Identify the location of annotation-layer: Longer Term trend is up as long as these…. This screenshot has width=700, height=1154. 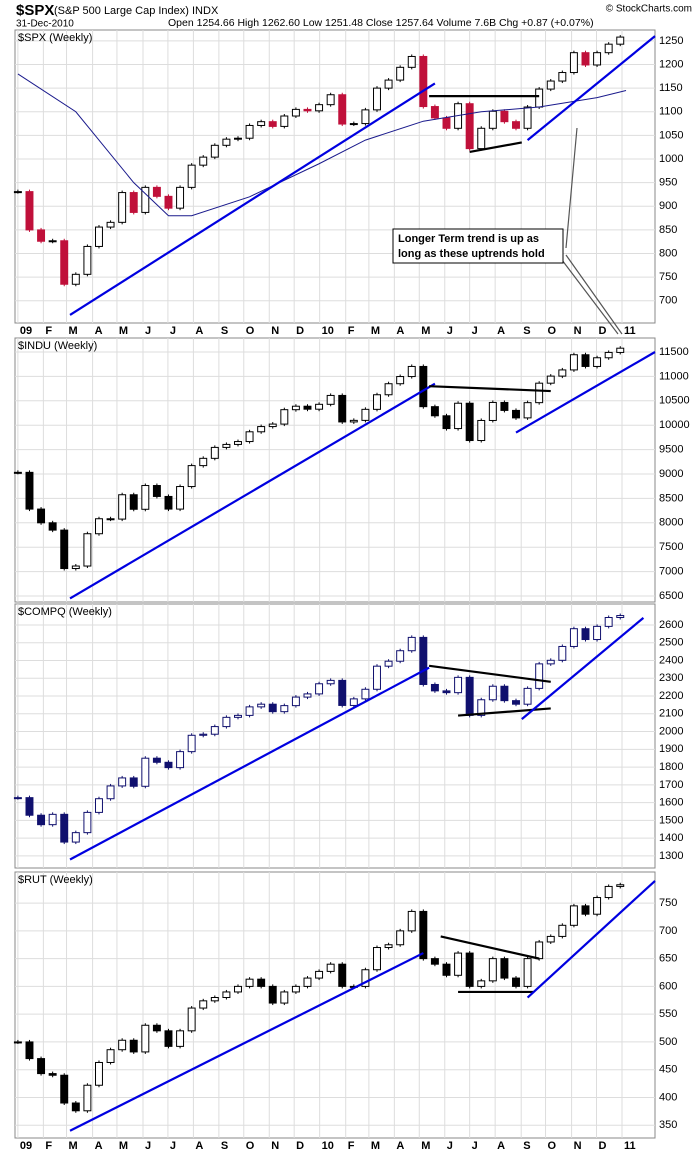
(507, 231).